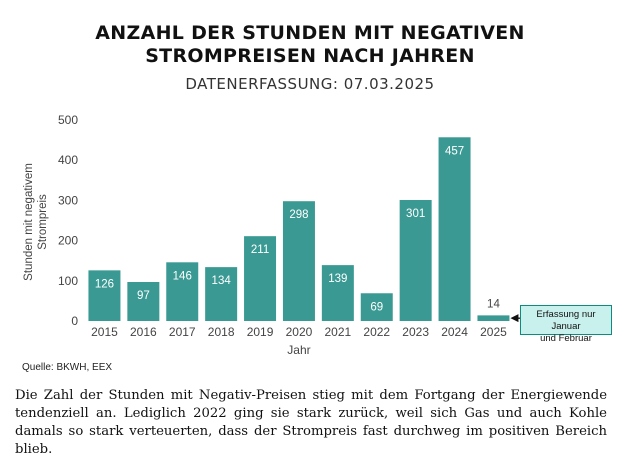 The image size is (620, 459). Describe the element at coordinates (454, 332) in the screenshot. I see `x-tick-label: 2024` at that location.